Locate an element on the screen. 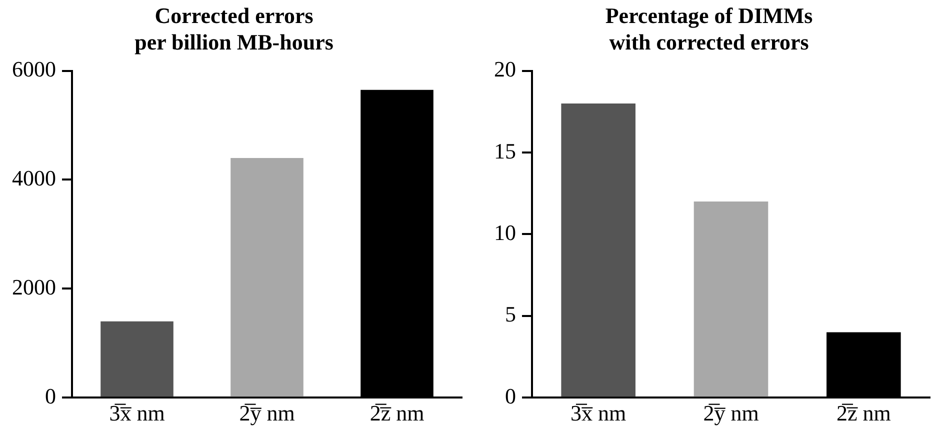  y-tick-label: 4000 is located at coordinates (34, 178).